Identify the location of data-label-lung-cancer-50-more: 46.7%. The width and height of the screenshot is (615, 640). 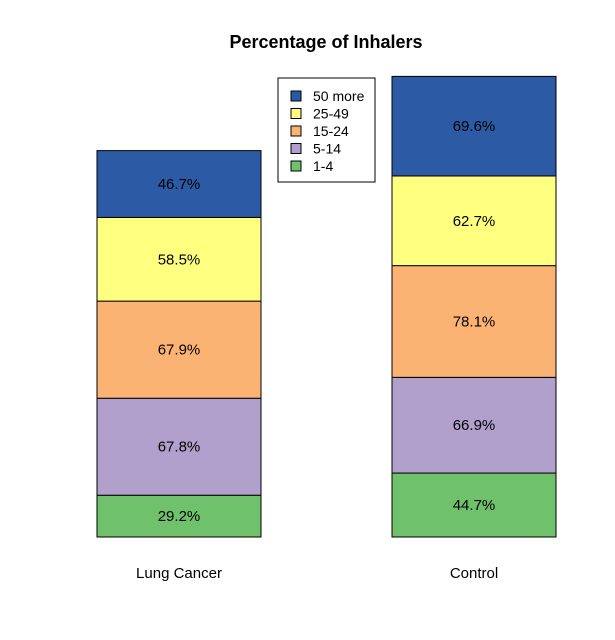
(179, 184).